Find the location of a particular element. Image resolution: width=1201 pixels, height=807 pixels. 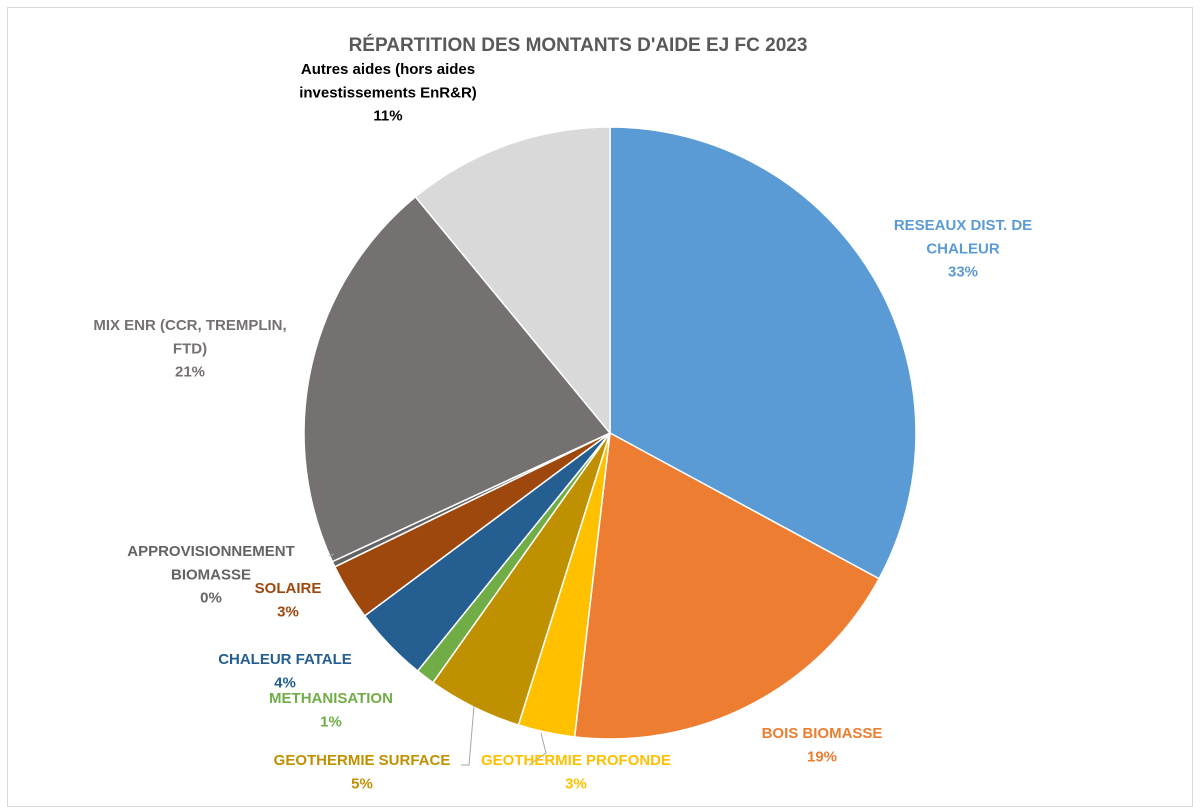

slice-name: METHANISATION is located at coordinates (331, 698).